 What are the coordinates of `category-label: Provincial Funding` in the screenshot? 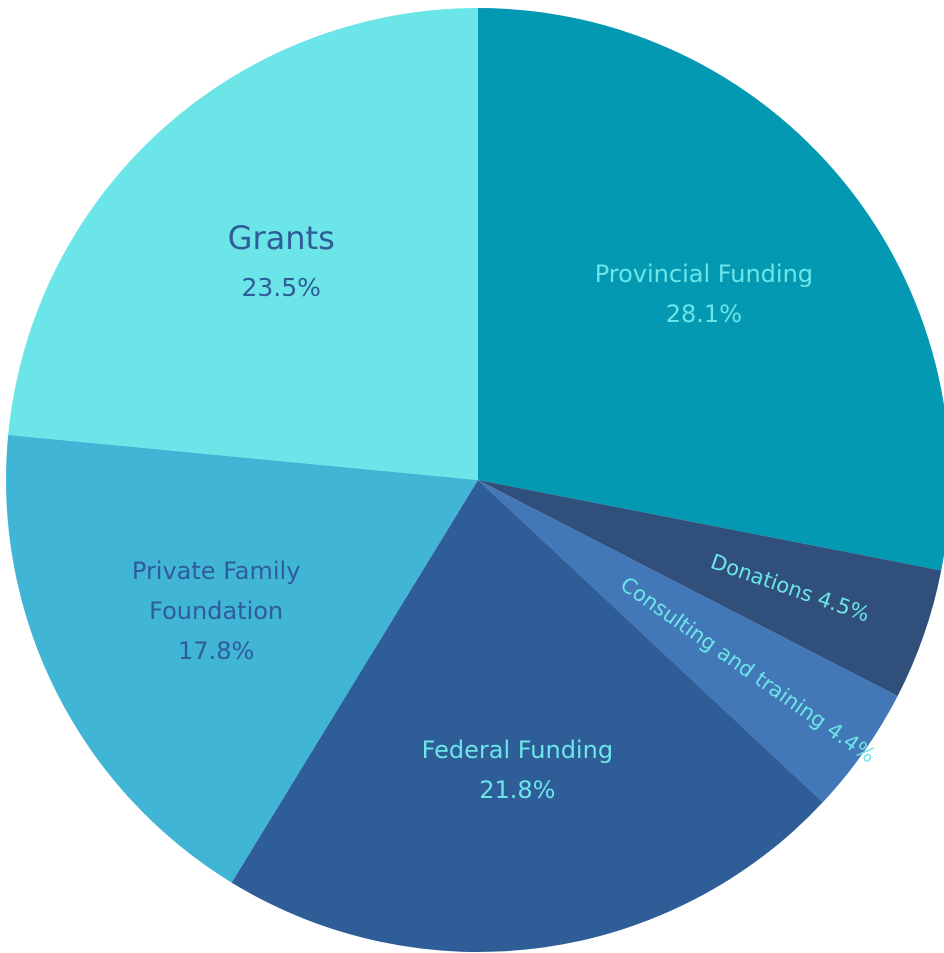 It's located at (704, 273).